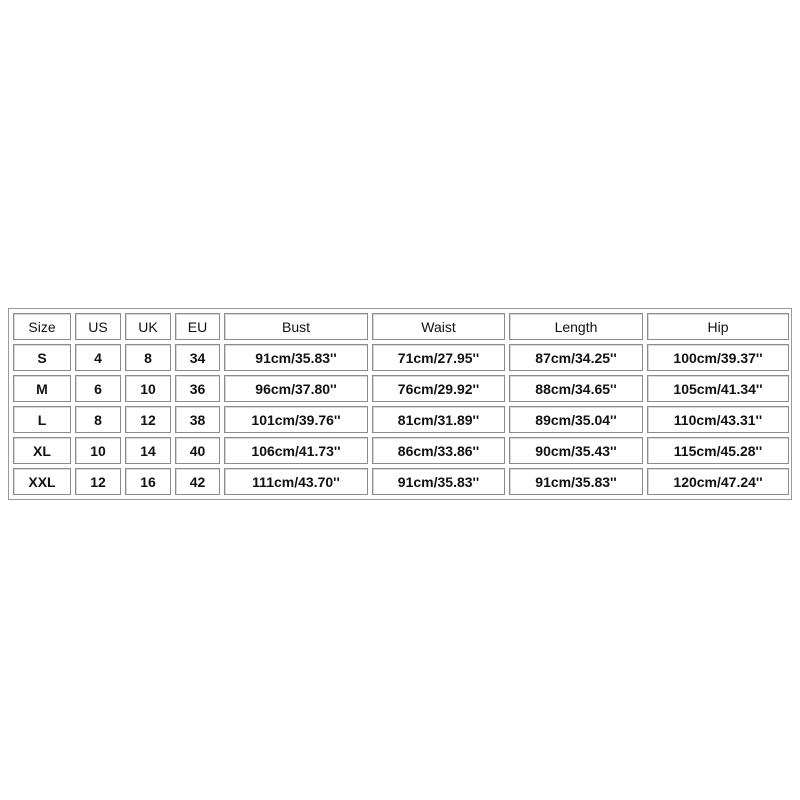  I want to click on cell: 86cm/33.86'', so click(438, 450).